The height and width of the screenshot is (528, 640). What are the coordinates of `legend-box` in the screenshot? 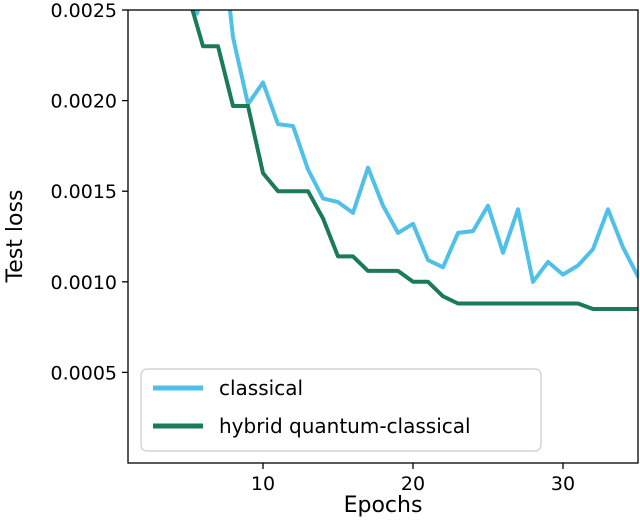 It's located at (341, 410).